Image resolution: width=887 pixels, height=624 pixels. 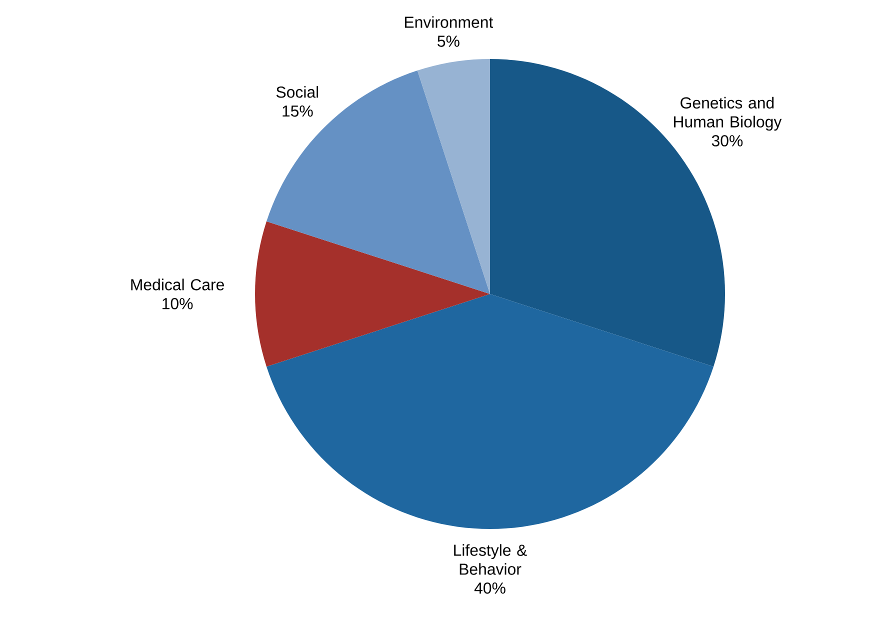 I want to click on data-label: 40%, so click(x=490, y=588).